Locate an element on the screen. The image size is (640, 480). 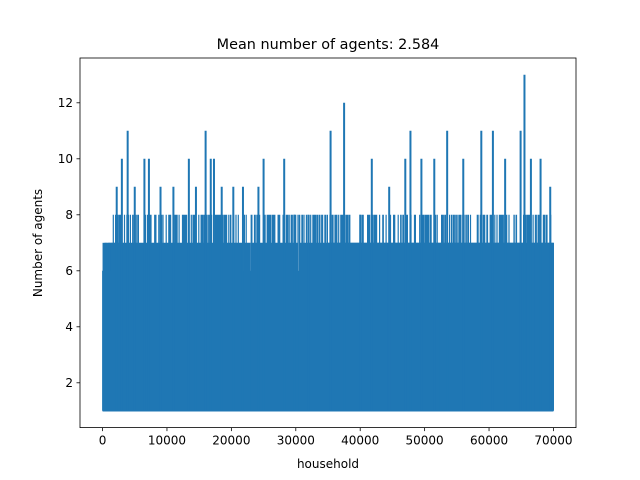
x-tick-label: 70000 is located at coordinates (553, 441).